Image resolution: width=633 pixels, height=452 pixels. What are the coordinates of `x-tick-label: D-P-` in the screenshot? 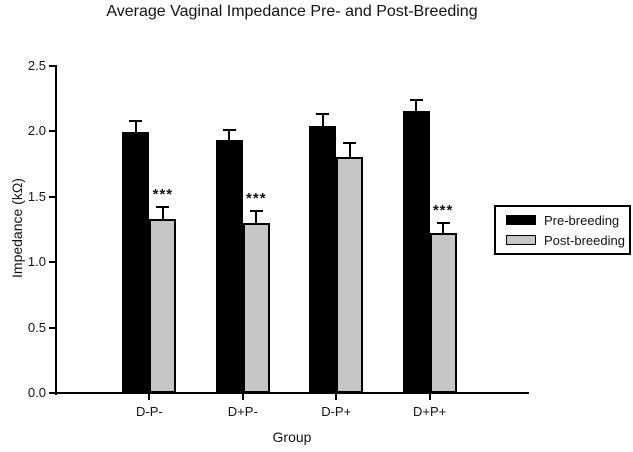 It's located at (149, 411).